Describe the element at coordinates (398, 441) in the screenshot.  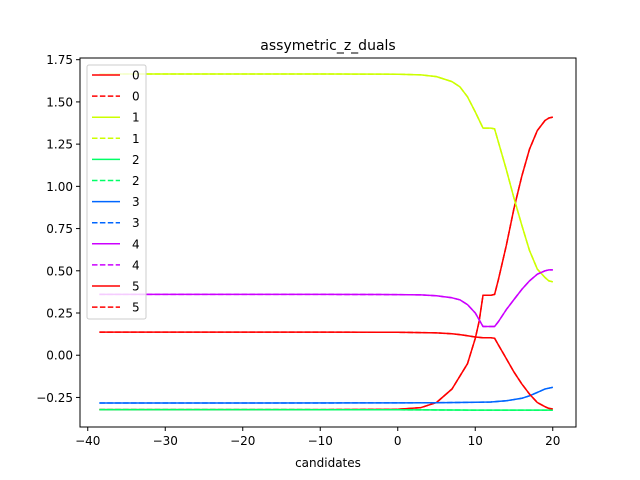
I see `x-tick-label: 0` at that location.